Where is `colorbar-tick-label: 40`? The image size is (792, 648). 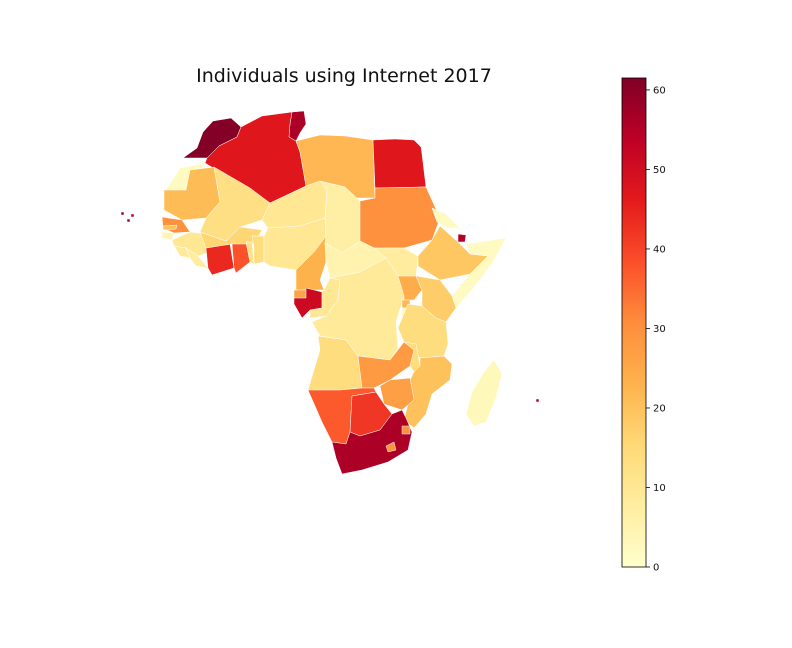
colorbar-tick-label: 40 is located at coordinates (659, 249).